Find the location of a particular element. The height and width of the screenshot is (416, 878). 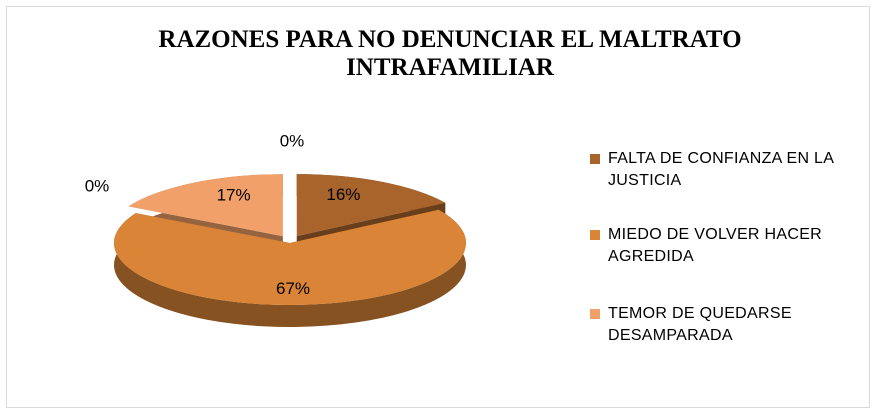

legend-label: MIEDO DE VOLVER HACER AGREDIDA is located at coordinates (715, 245).